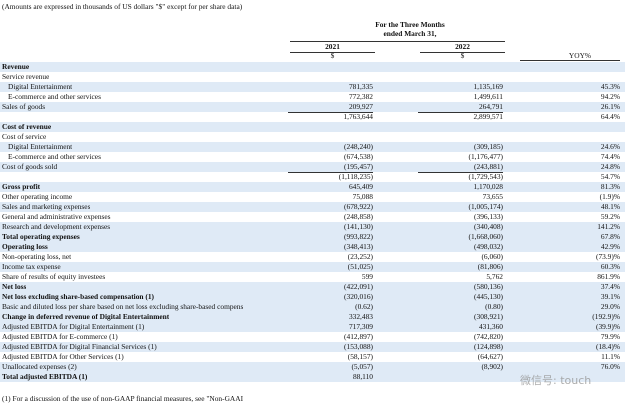  What do you see at coordinates (25, 246) in the screenshot?
I see `row-label: Operating loss` at bounding box center [25, 246].